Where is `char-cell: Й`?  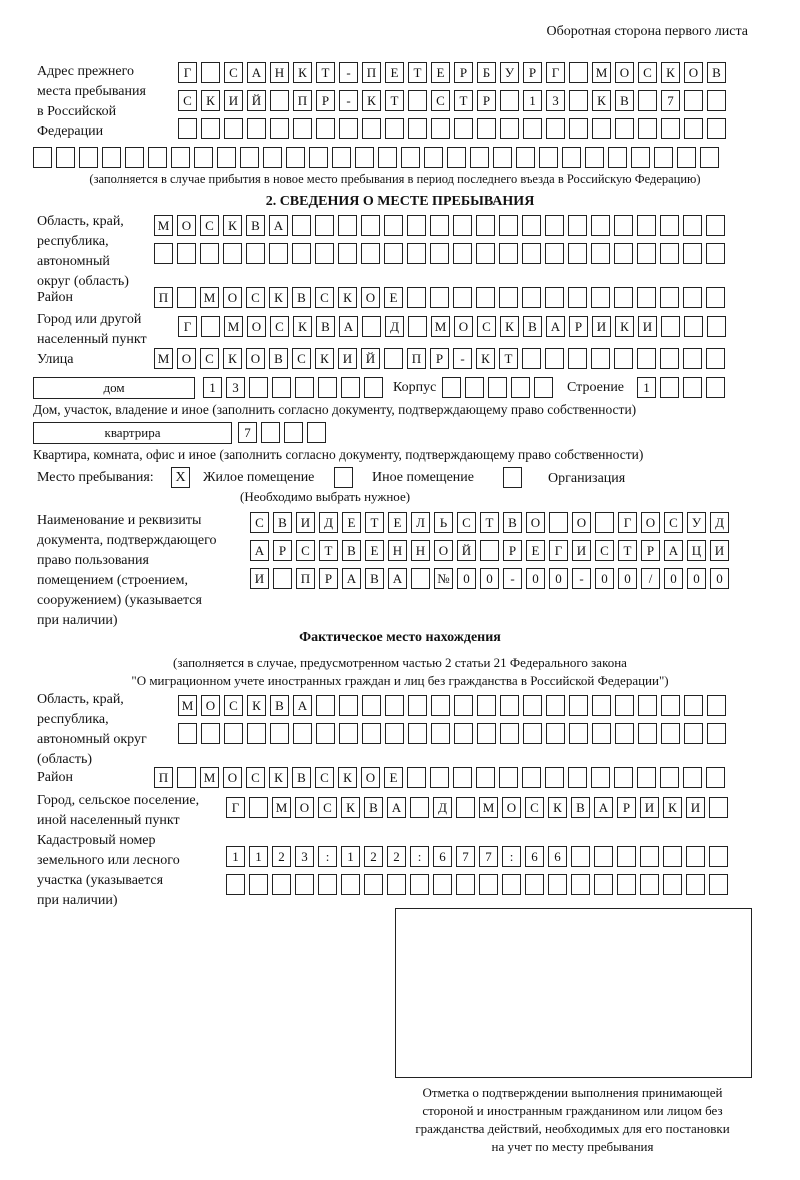
char-cell: Й is located at coordinates (370, 358).